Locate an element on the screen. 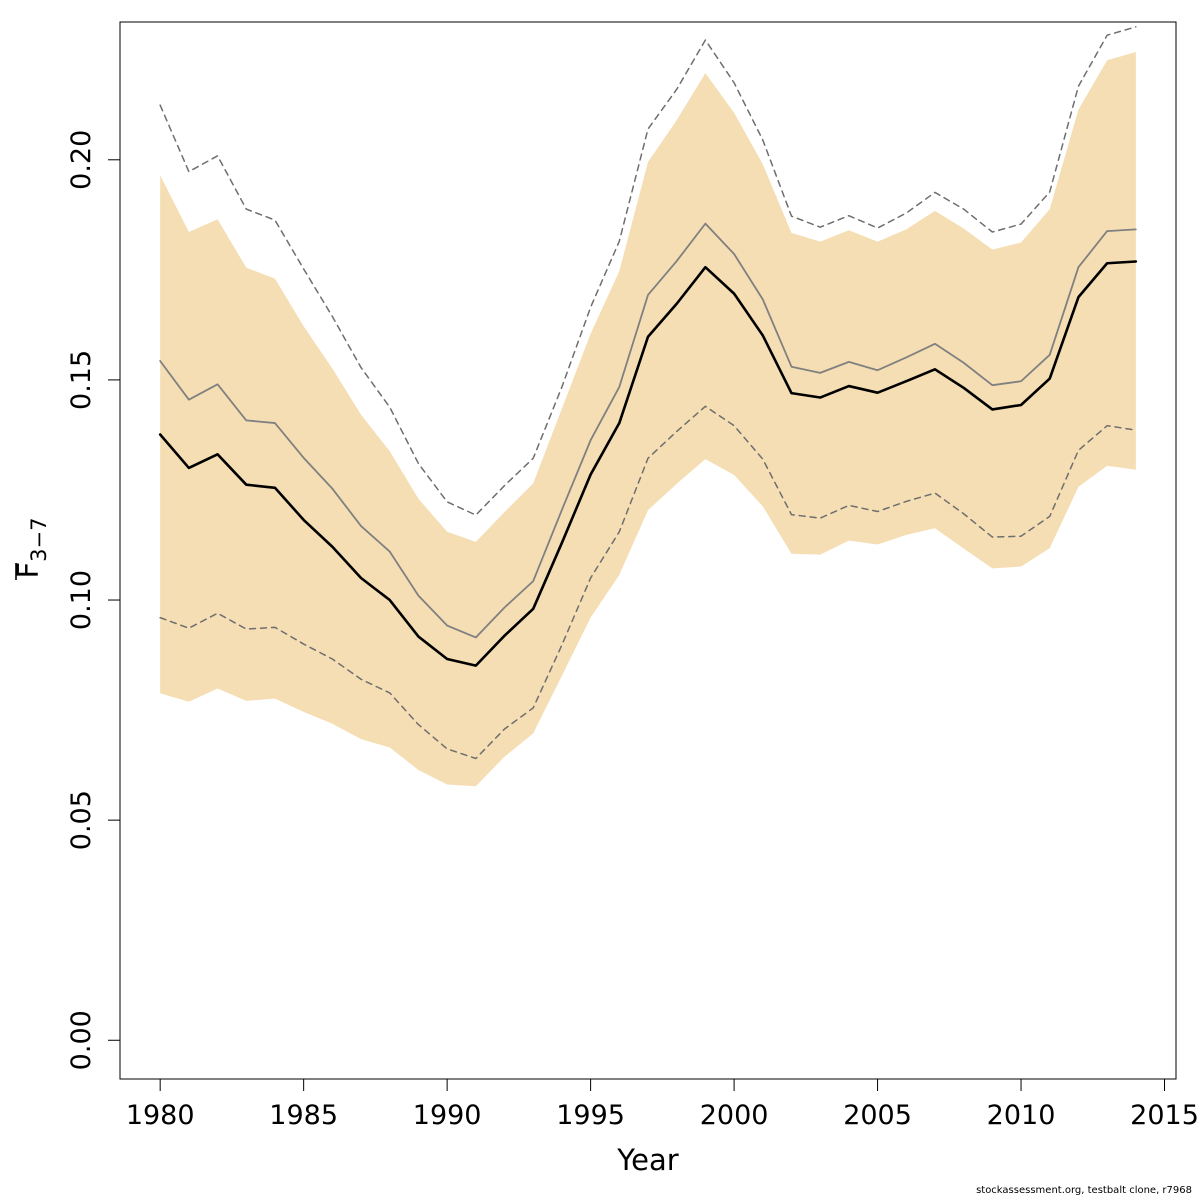  x-tick-label-2015: 2015 is located at coordinates (1164, 1115).